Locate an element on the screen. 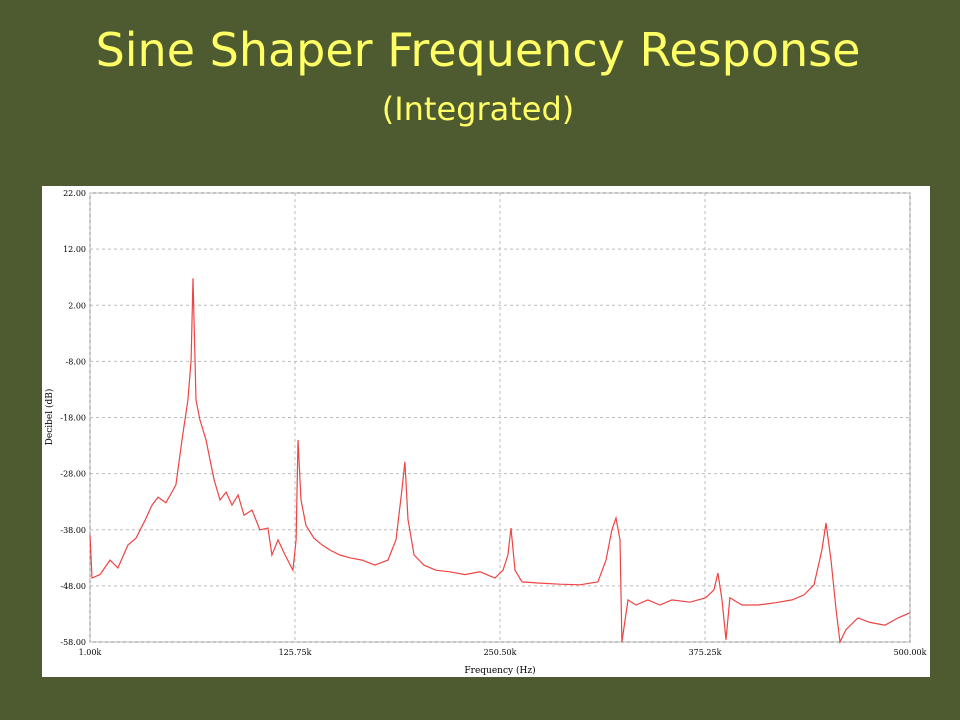 The width and height of the screenshot is (960, 720). y-tick-label: 22.00 is located at coordinates (74, 193).